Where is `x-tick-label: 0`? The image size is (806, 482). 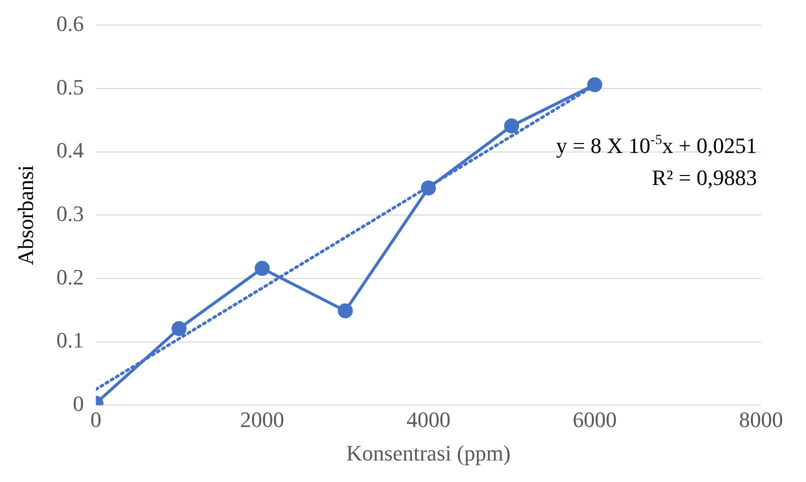 x-tick-label: 0 is located at coordinates (96, 419).